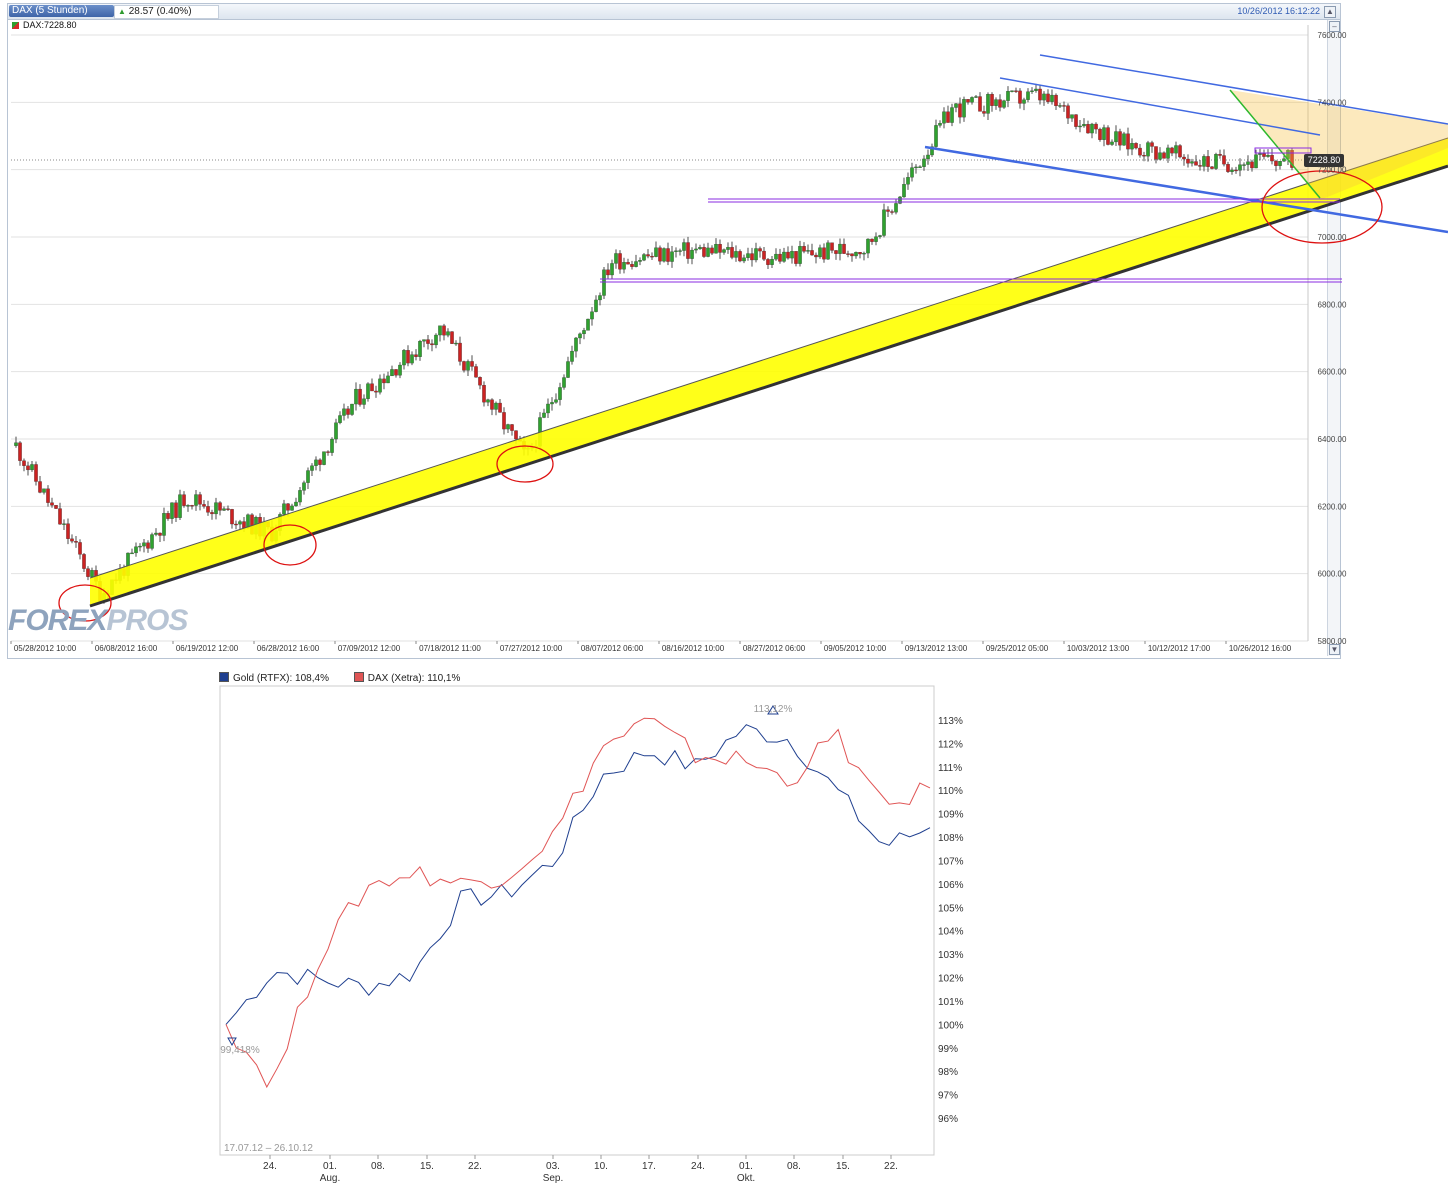 The image size is (1448, 1196). I want to click on scroll-down-icon: ▼, so click(1334, 649).